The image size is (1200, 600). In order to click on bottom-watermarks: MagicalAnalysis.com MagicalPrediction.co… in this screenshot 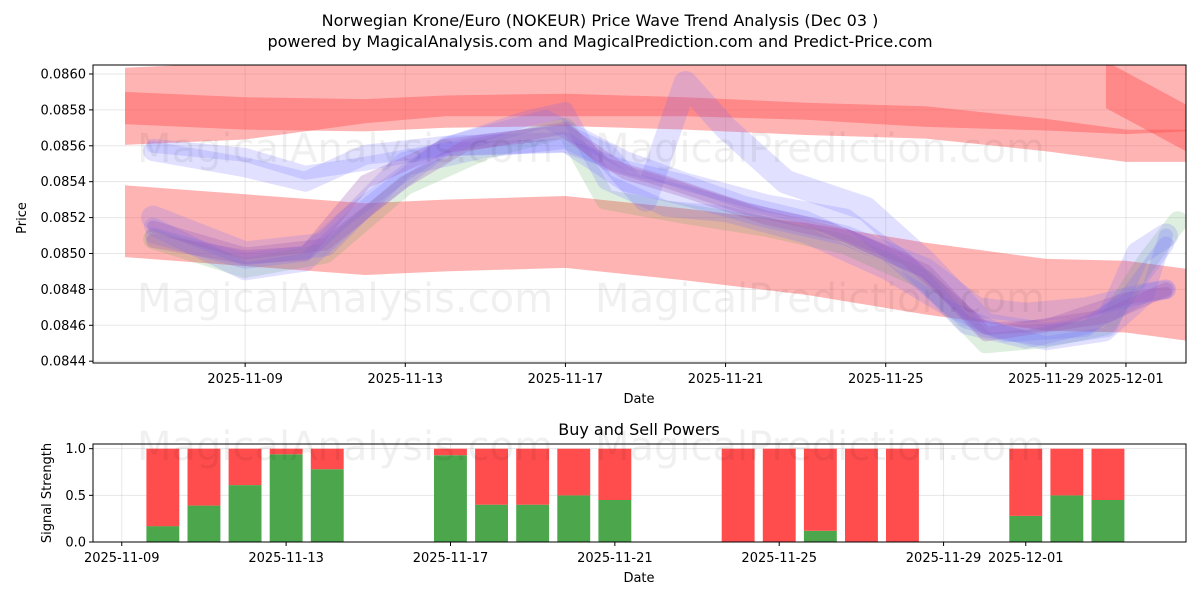, I will do `click(591, 447)`.